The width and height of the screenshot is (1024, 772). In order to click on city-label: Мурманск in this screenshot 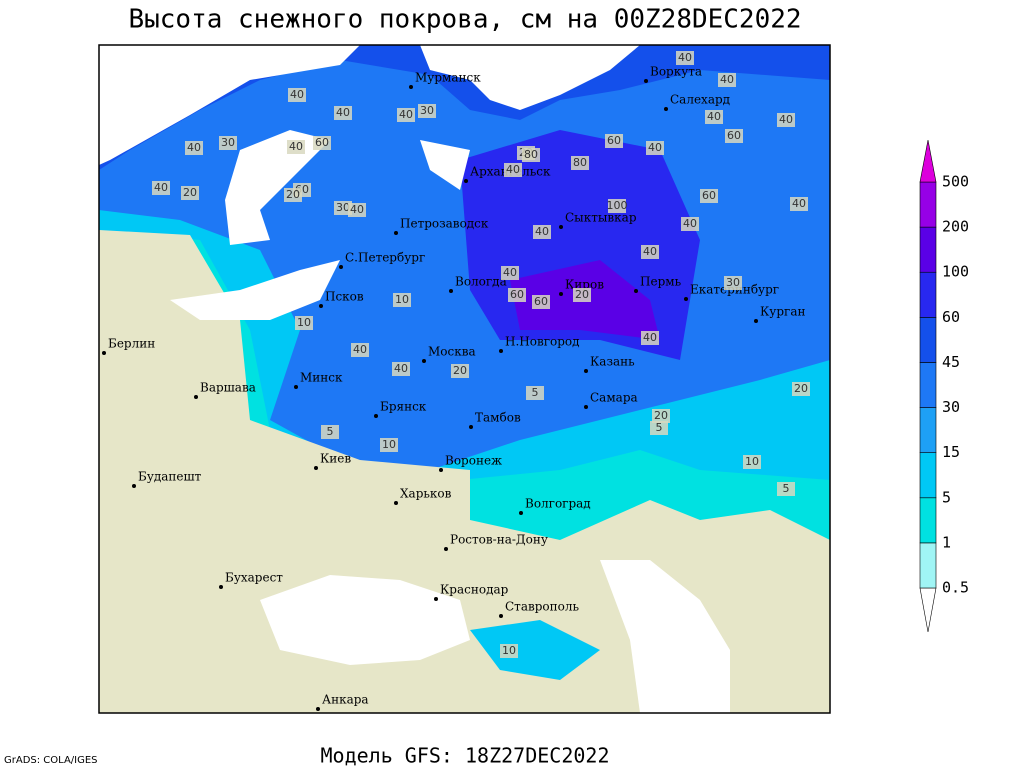, I will do `click(448, 78)`.